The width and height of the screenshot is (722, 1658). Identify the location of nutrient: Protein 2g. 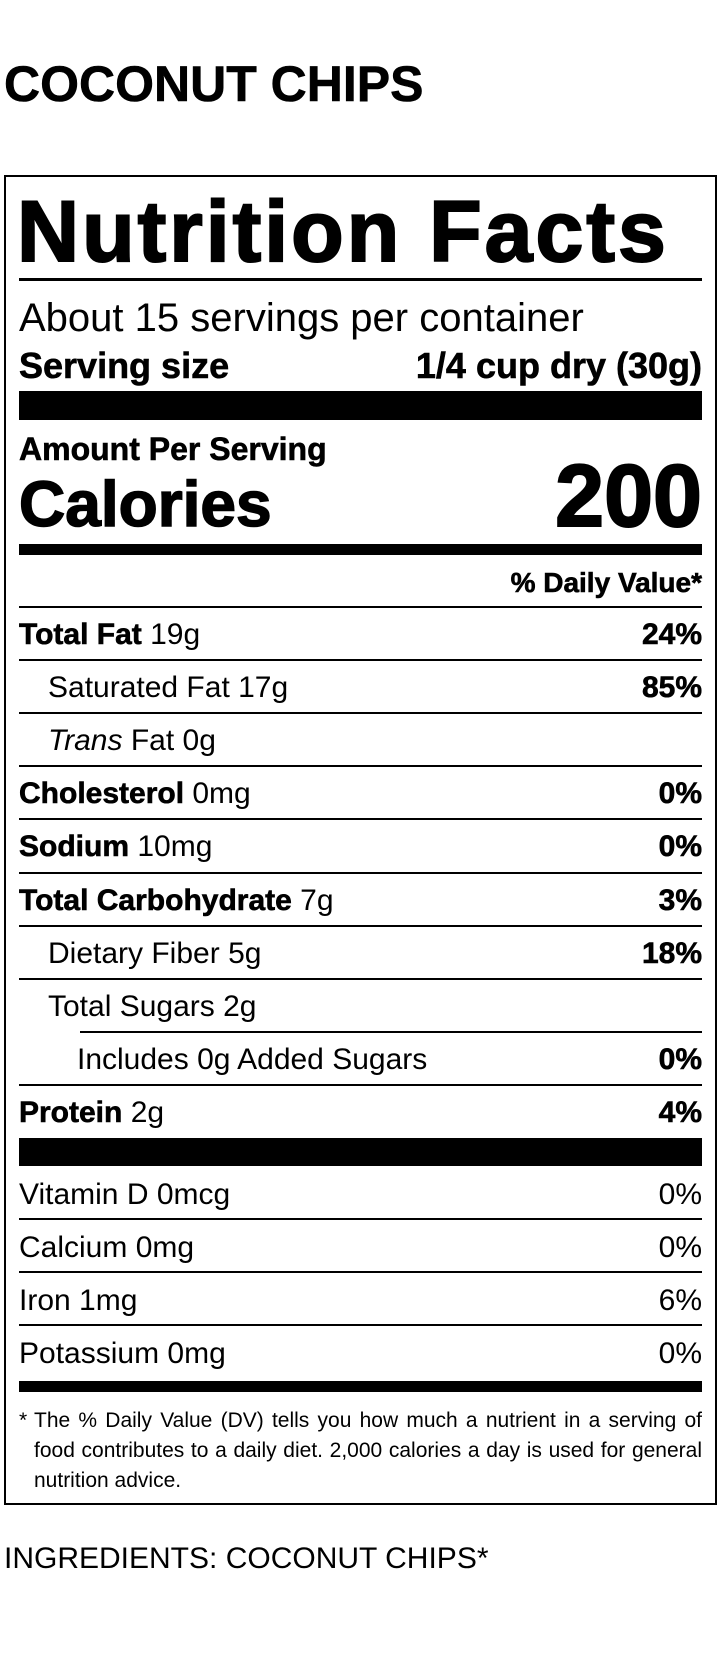
(92, 1113).